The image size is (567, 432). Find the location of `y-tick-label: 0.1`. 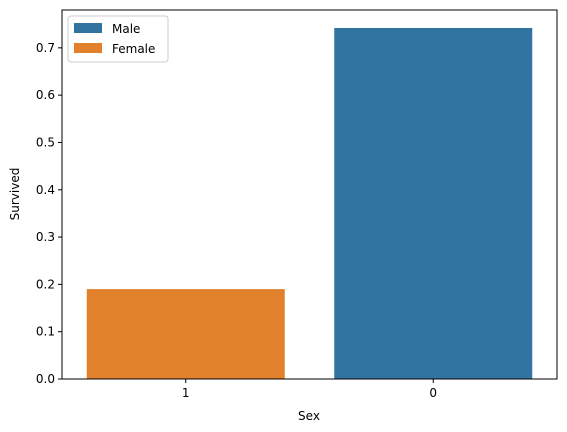

y-tick-label: 0.1 is located at coordinates (45, 332).